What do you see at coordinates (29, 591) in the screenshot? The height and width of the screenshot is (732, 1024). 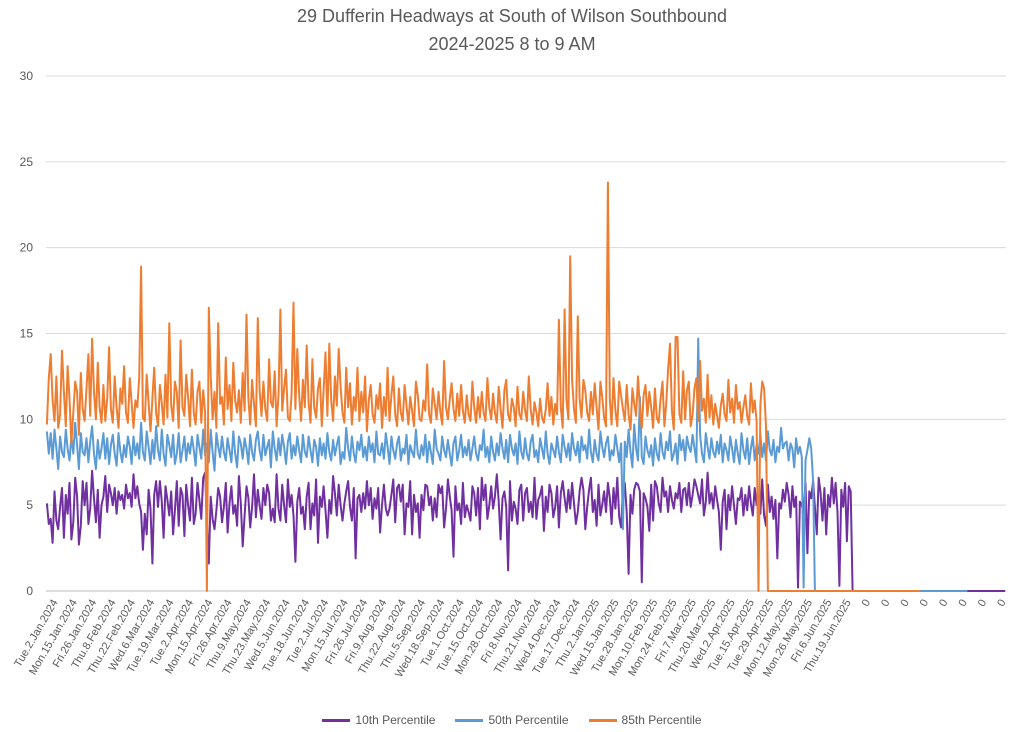 I see `y-tick-label: 0` at bounding box center [29, 591].